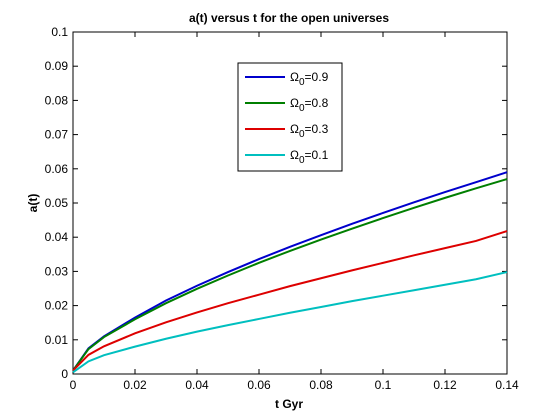 The image size is (560, 420). Describe the element at coordinates (57, 271) in the screenshot. I see `y-tick-label: 0.03` at that location.